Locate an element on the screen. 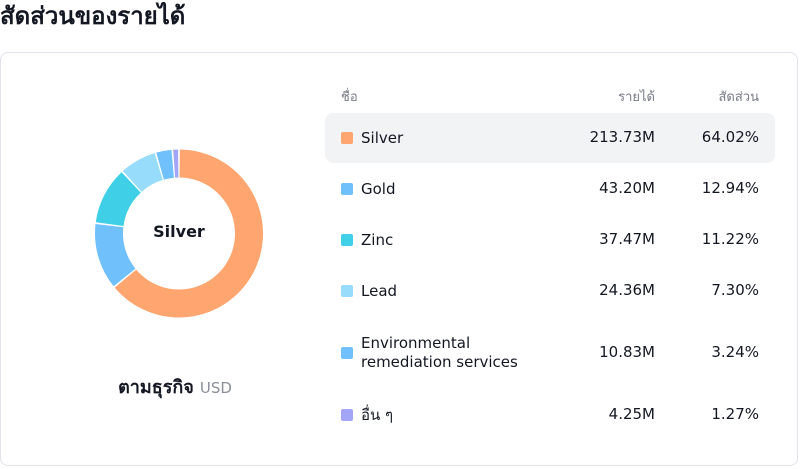 This screenshot has height=469, width=800. caption-segment: ตามธุรกิจ is located at coordinates (156, 387).